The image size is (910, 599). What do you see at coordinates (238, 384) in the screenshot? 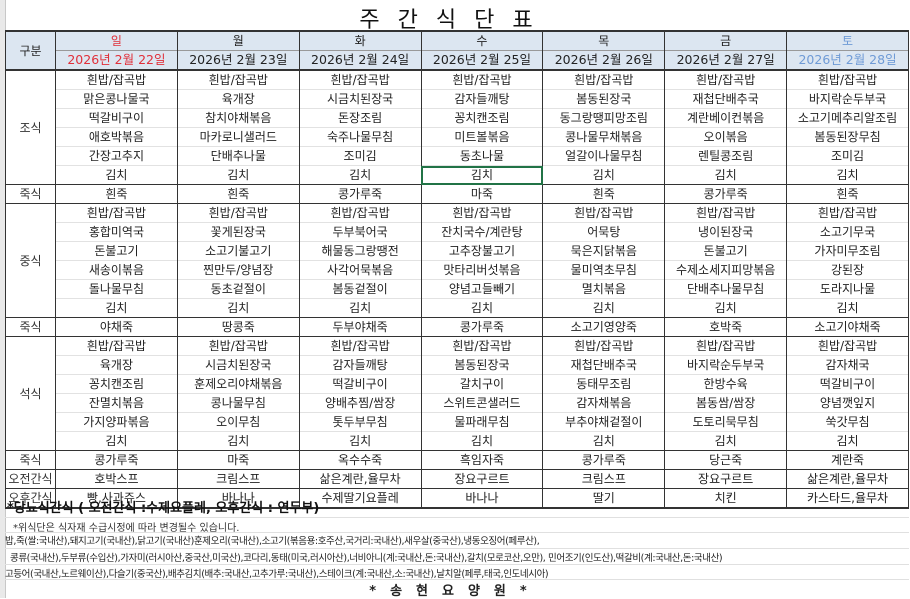
I see `menu-cell: 훈제오리야채볶음` at bounding box center [238, 384].